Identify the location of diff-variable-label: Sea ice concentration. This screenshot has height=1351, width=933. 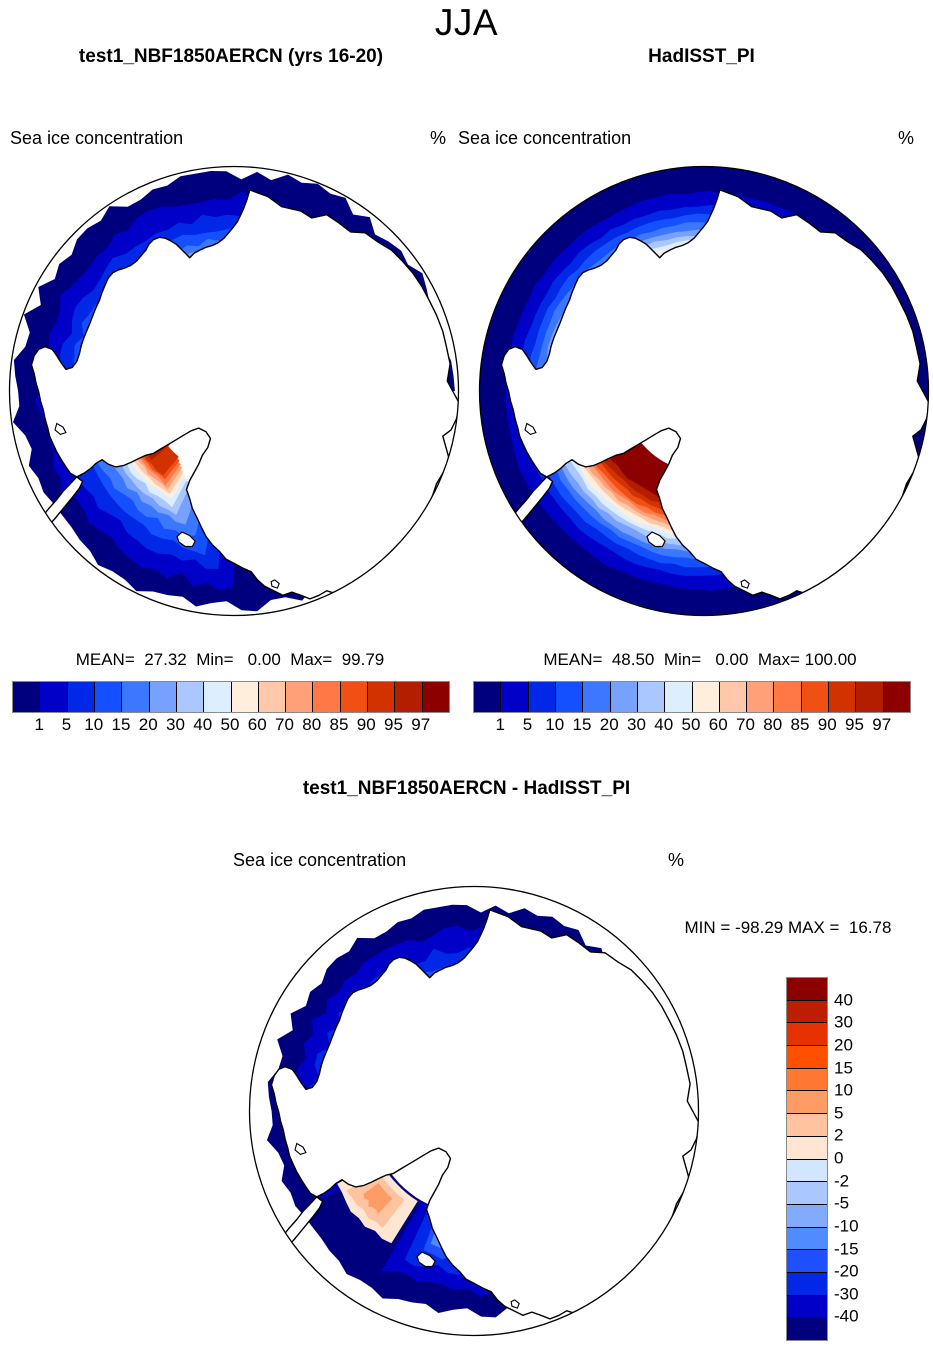
(320, 860).